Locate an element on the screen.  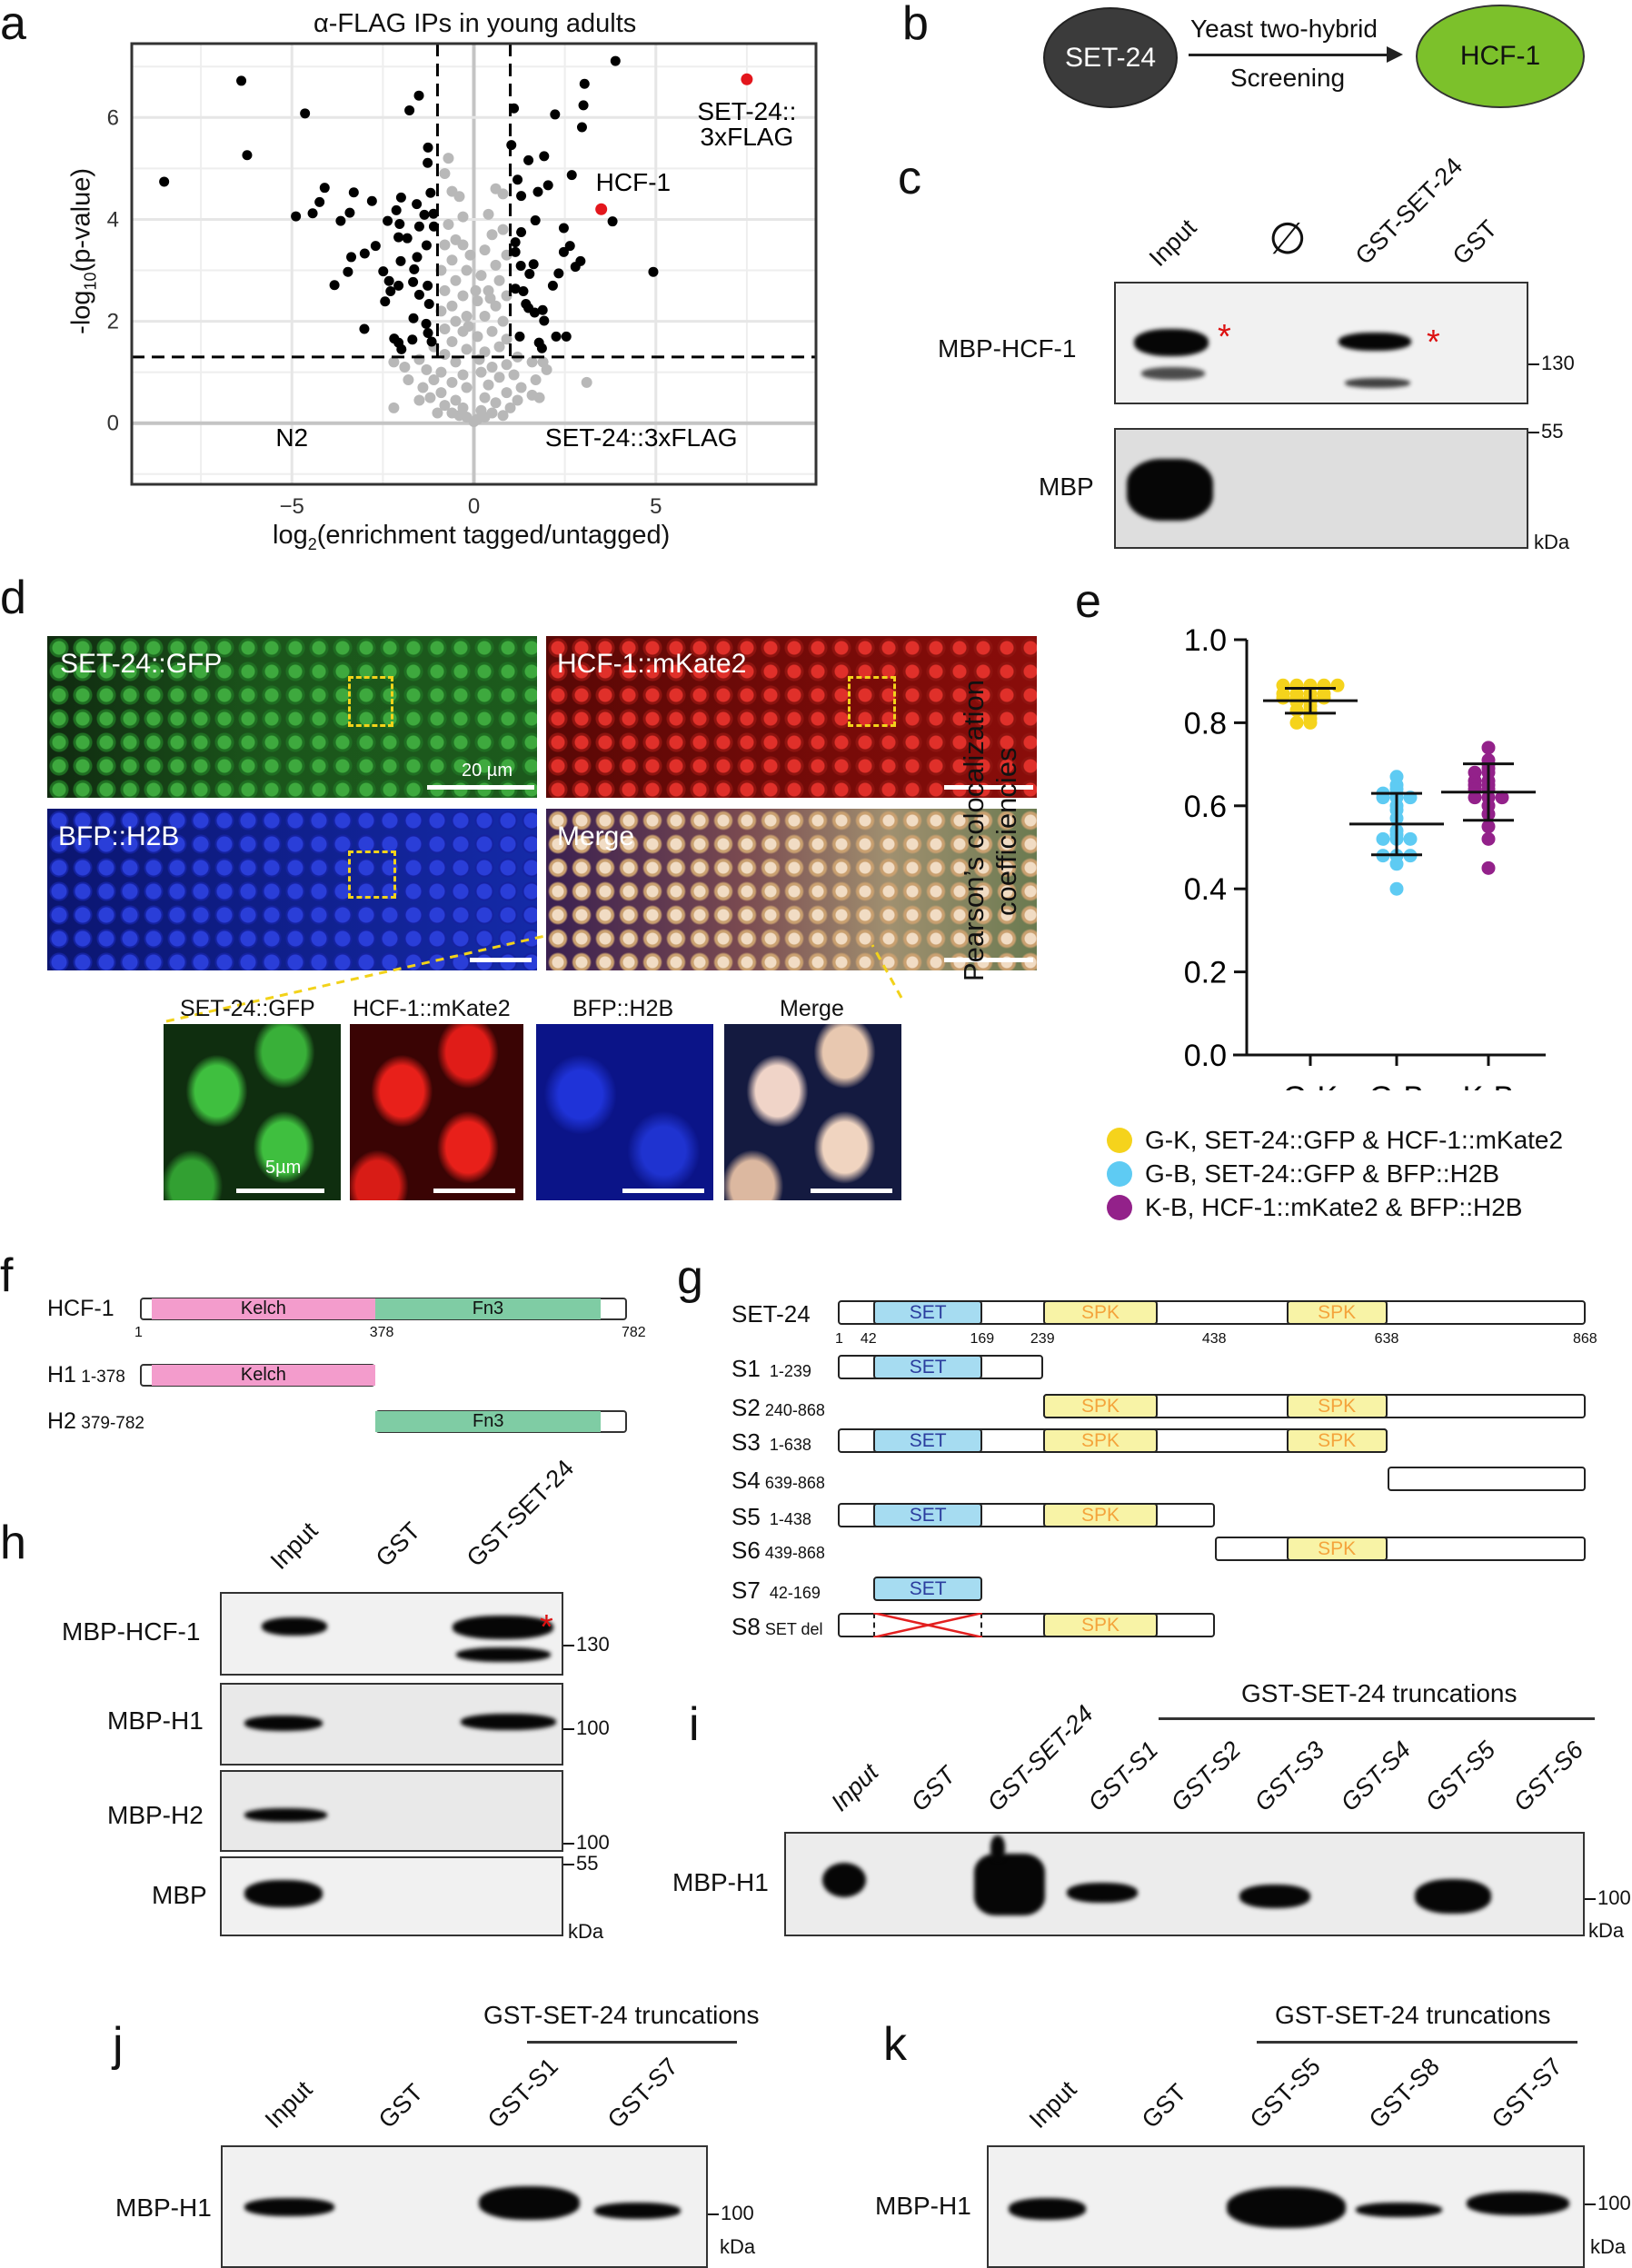
group-bracket-line is located at coordinates (1417, 2042).